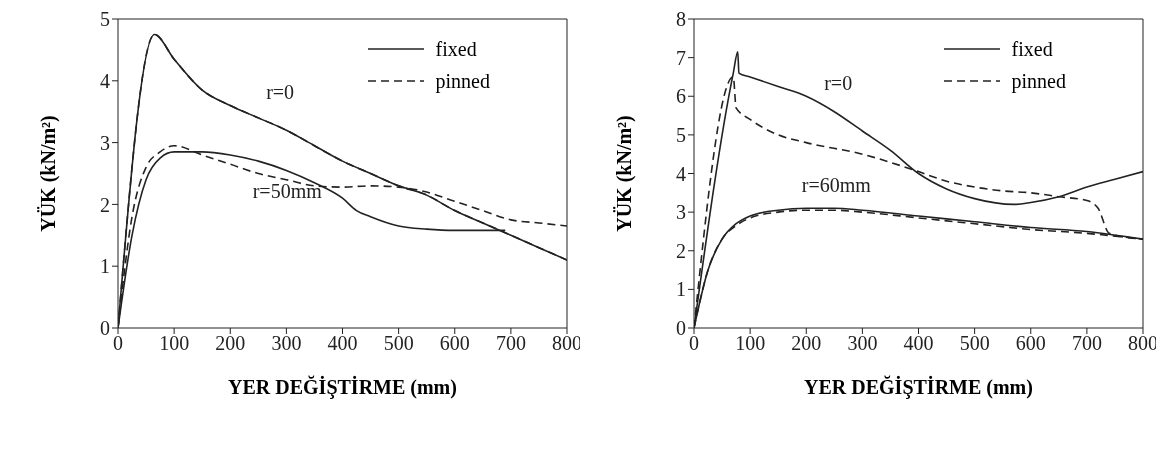 This screenshot has width=1165, height=450. I want to click on y-tick-label: 7, so click(681, 57).